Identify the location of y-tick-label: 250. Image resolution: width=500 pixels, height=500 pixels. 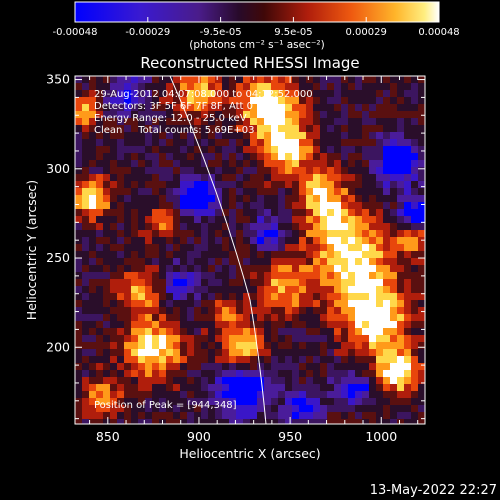
(58, 257).